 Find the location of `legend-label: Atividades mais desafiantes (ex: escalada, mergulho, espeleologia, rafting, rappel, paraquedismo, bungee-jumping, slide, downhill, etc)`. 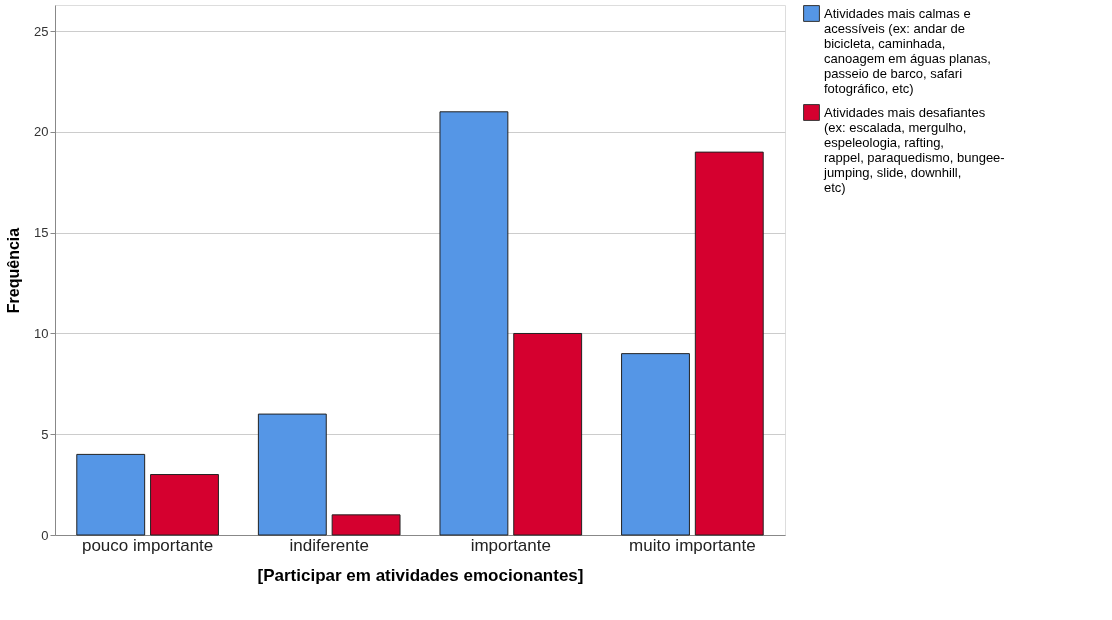

legend-label: Atividades mais desafiantes (ex: escalada, mergulho, espeleologia, rafting, rappel, paraquedismo, bungee-jumping, slide, downhill, etc) is located at coordinates (914, 149).